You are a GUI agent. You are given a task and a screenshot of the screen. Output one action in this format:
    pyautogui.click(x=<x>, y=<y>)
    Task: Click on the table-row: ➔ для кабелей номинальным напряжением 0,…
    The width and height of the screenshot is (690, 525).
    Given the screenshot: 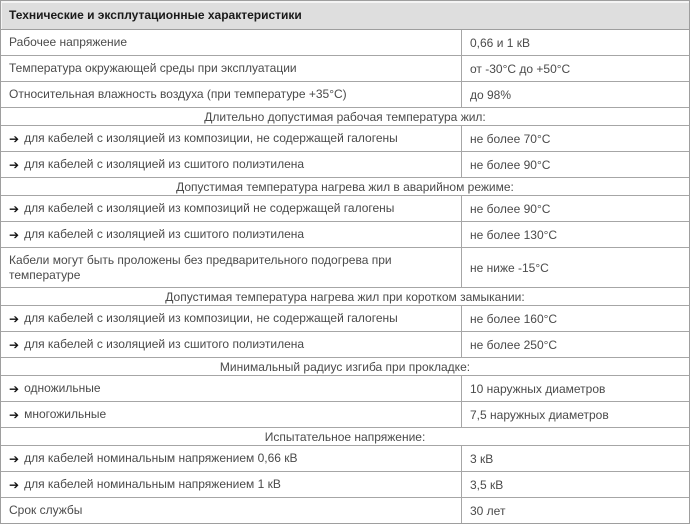 What is the action you would take?
    pyautogui.click(x=345, y=459)
    